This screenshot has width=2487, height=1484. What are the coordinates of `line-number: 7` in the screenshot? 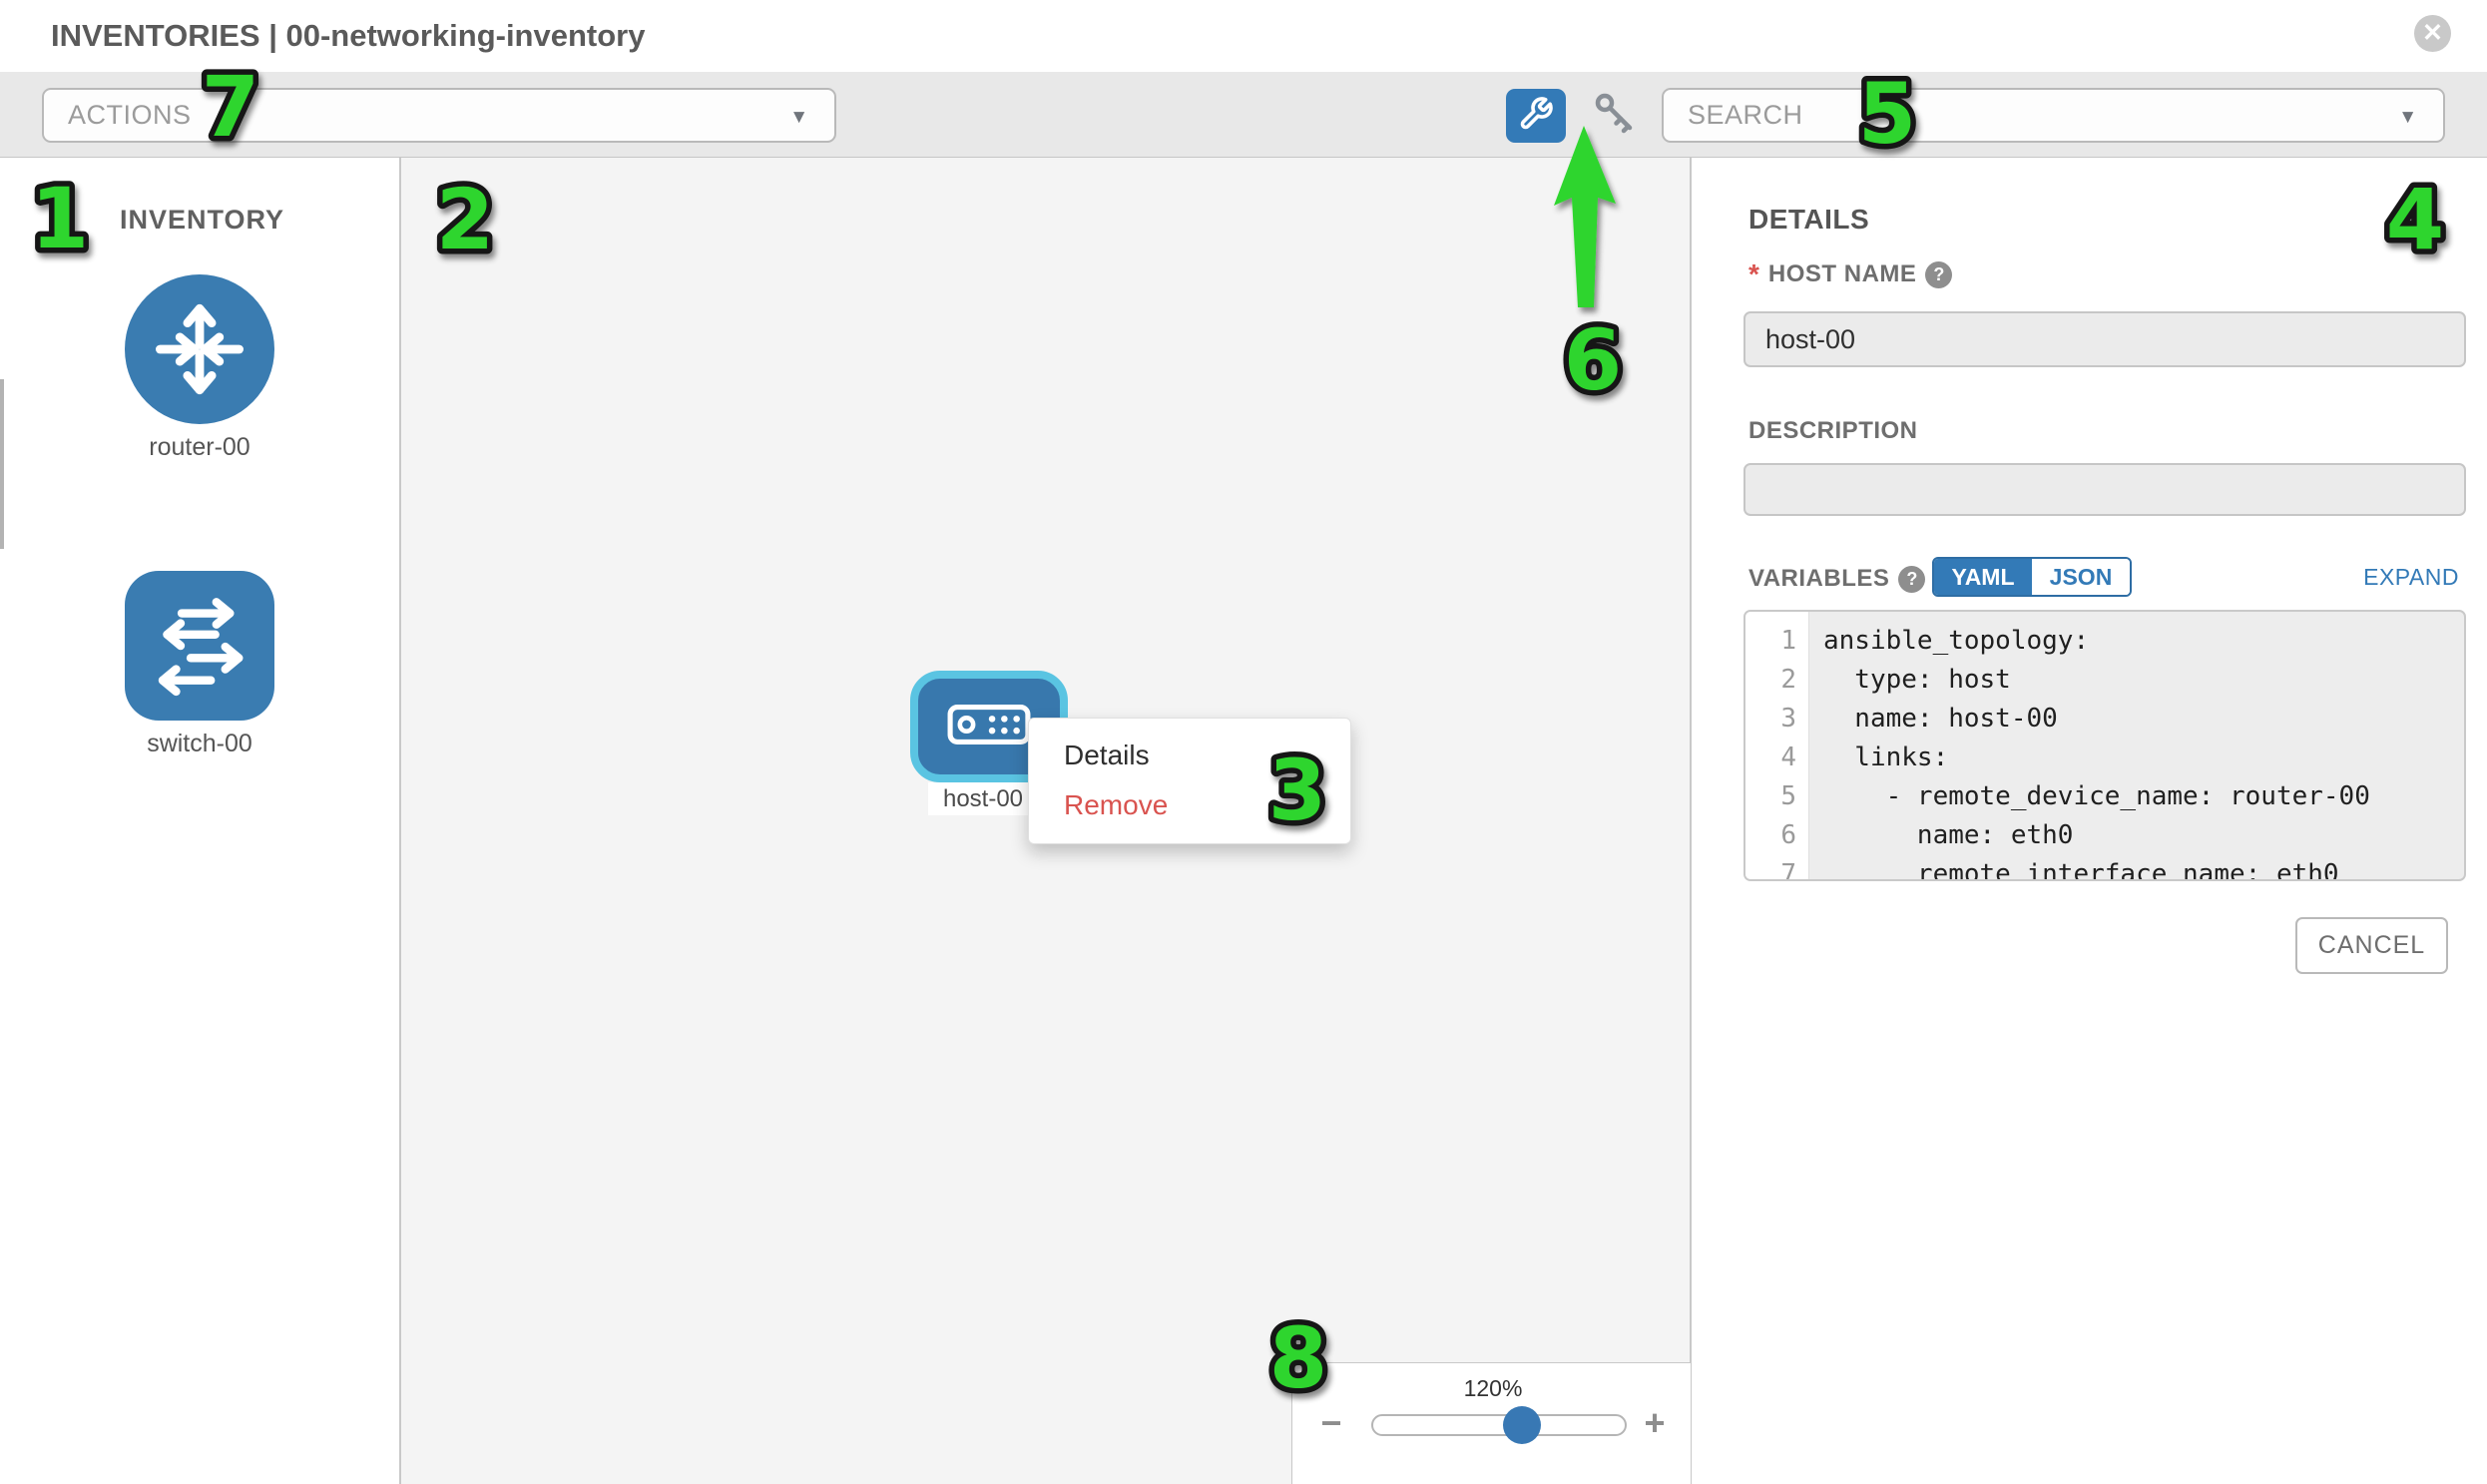 It's located at (1788, 870).